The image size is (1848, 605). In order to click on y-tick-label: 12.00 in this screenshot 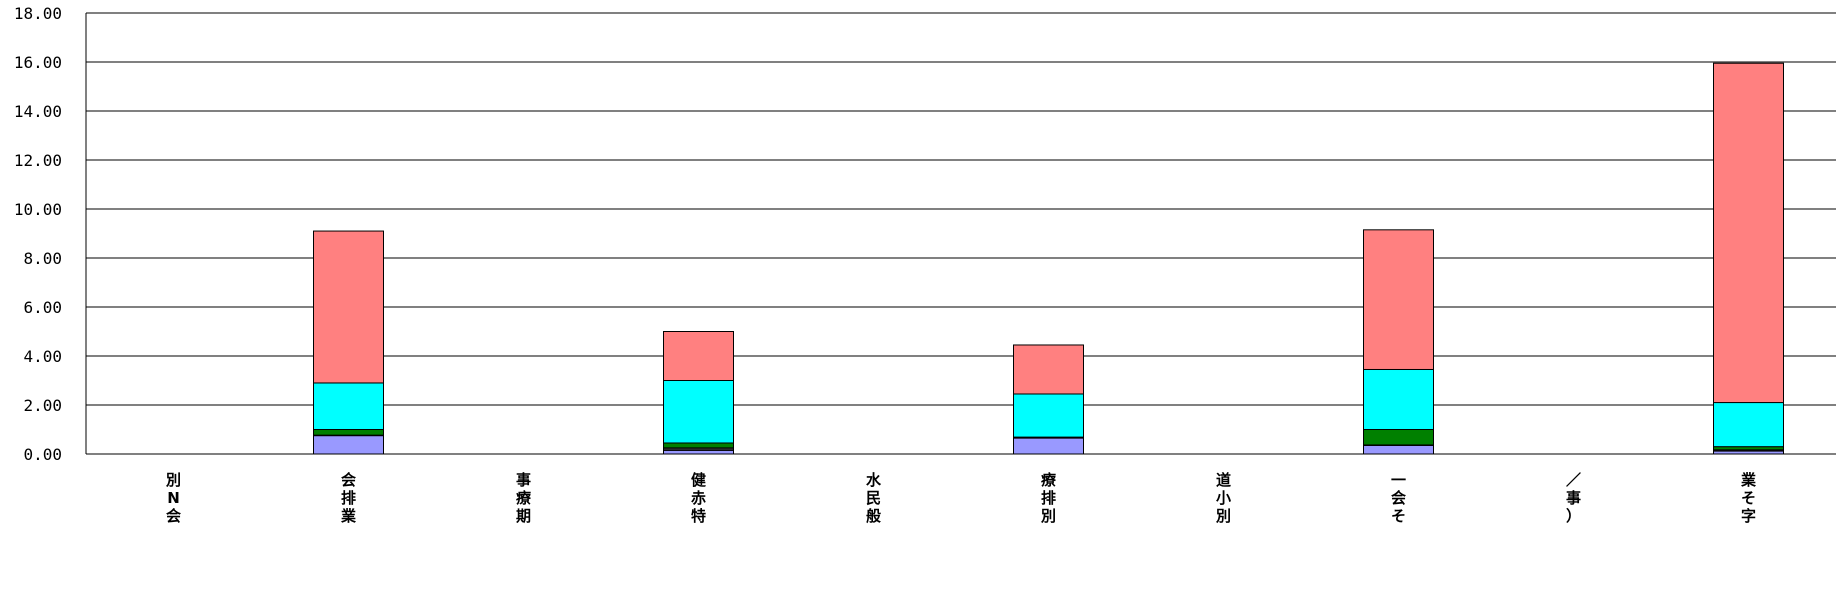, I will do `click(38, 160)`.